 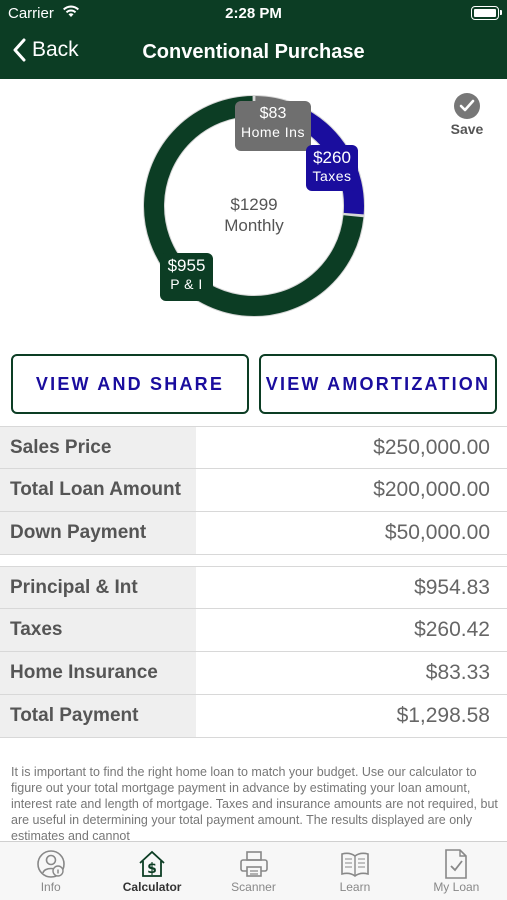 I want to click on tab-label: Calculator, so click(x=152, y=887).